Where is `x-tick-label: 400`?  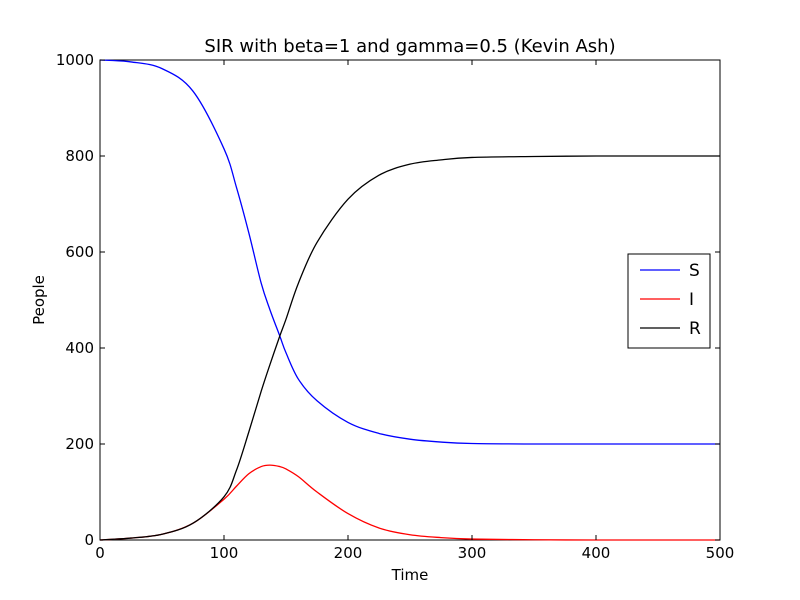
x-tick-label: 400 is located at coordinates (596, 553).